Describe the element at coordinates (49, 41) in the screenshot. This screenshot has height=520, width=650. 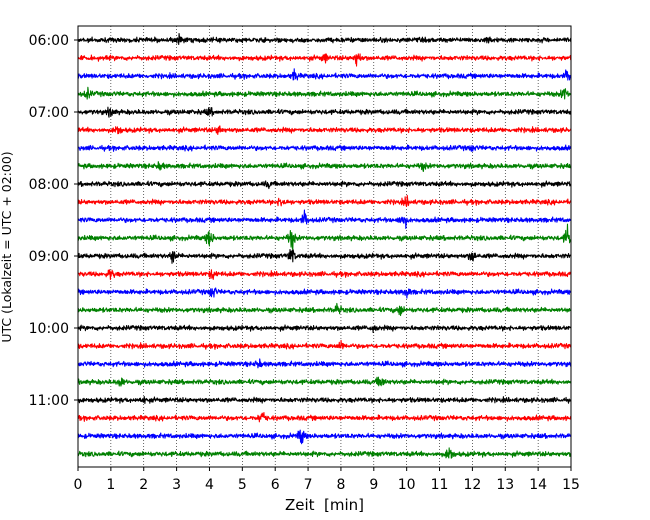
I see `y-tick-label: 06:00` at that location.